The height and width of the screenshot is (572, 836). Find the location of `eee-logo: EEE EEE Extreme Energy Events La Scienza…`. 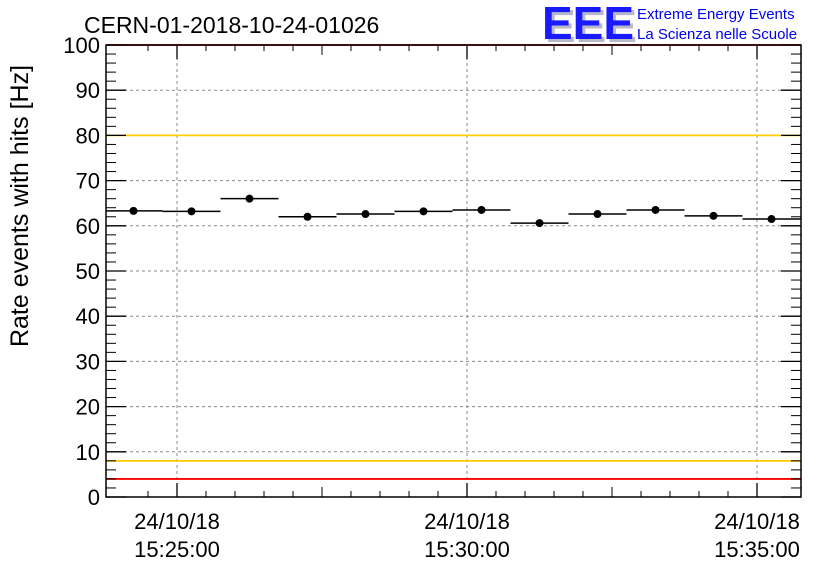

eee-logo: EEE EEE Extreme Energy Events La Scienza… is located at coordinates (669, 26).